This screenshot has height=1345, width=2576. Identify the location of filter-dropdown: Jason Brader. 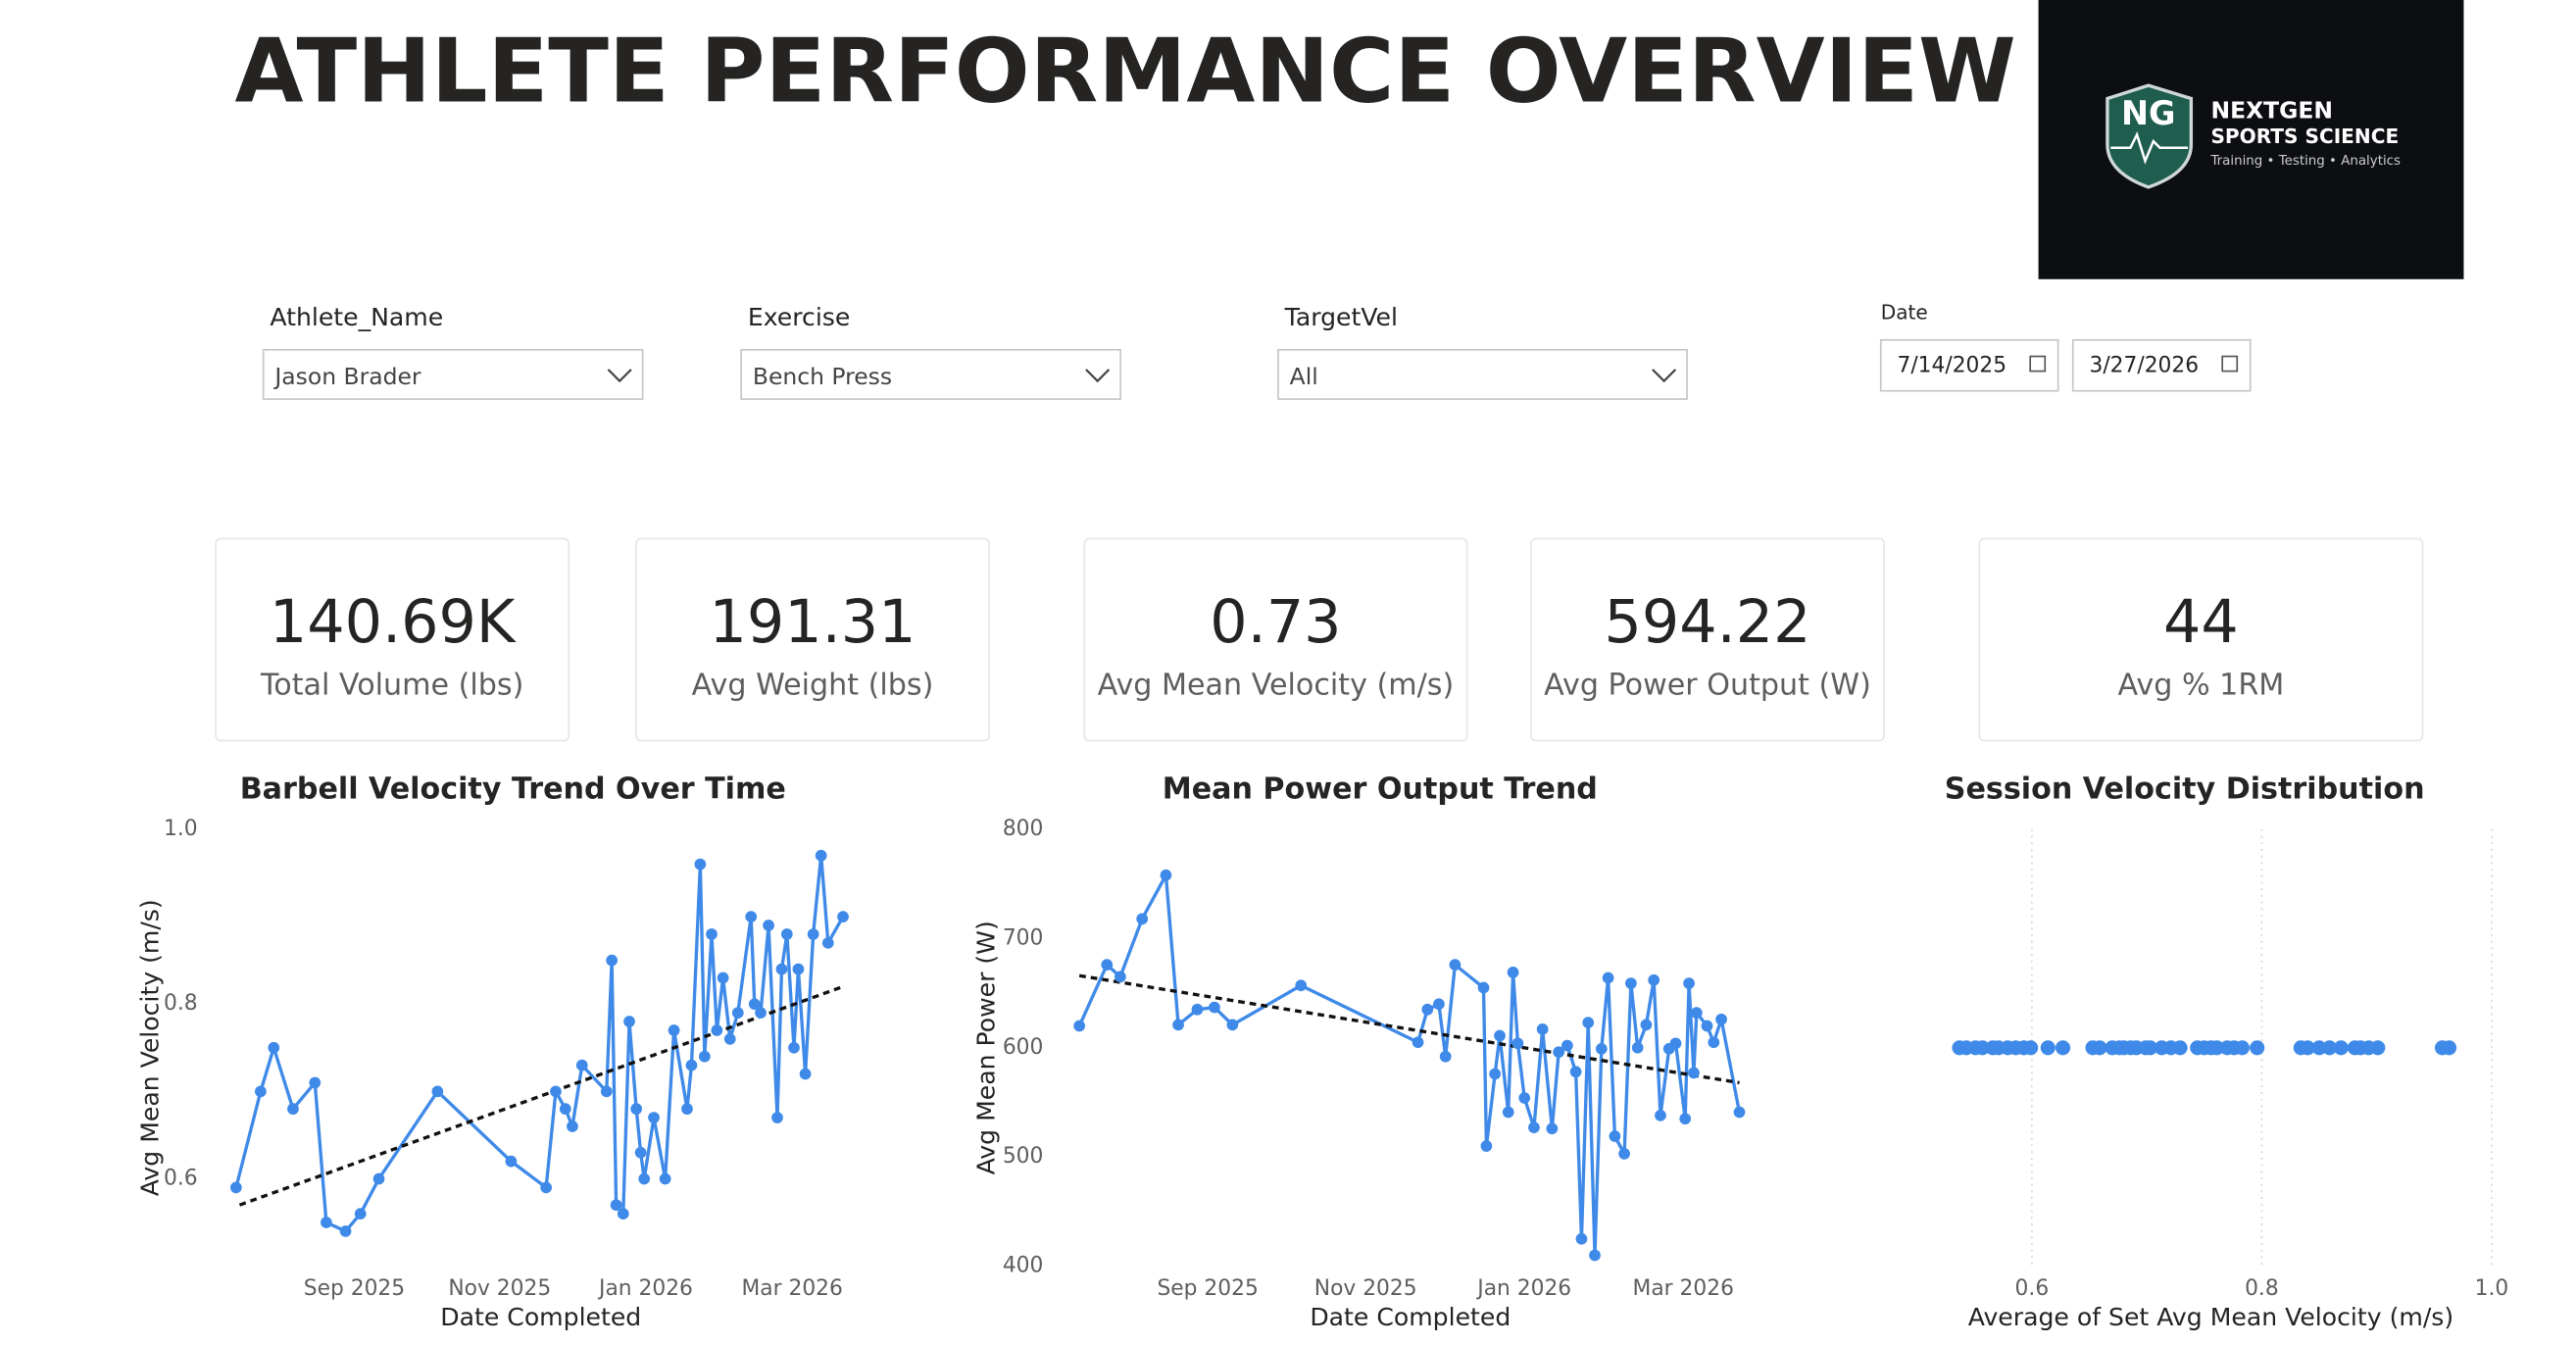
(453, 374).